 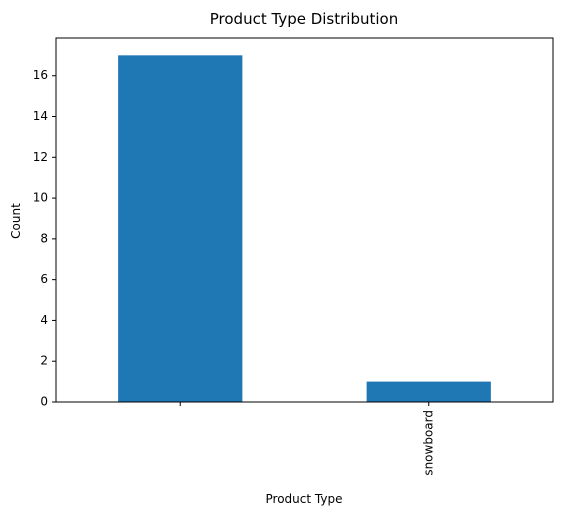 What do you see at coordinates (180, 228) in the screenshot?
I see `bar-blank` at bounding box center [180, 228].